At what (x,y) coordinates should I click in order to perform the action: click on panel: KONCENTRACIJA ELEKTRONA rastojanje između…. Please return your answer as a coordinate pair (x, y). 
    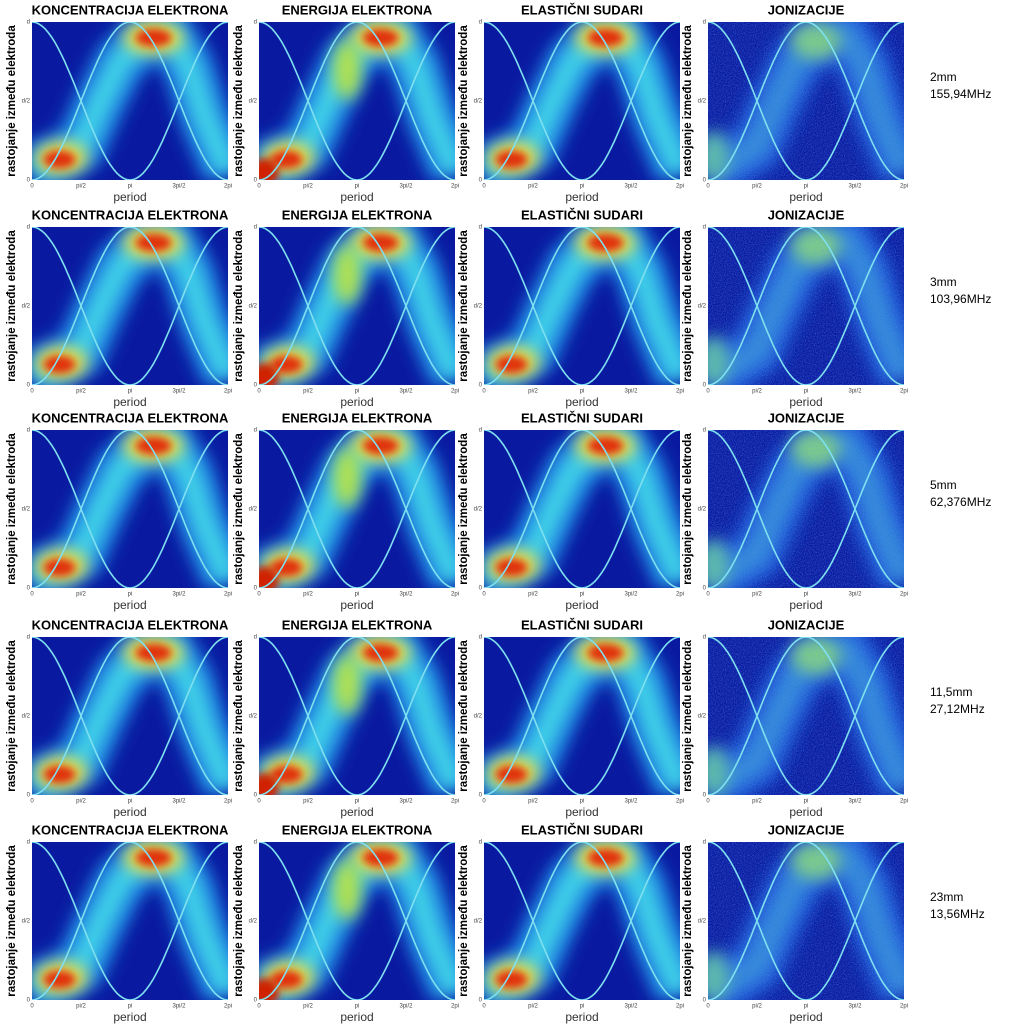
    Looking at the image, I should click on (119, 511).